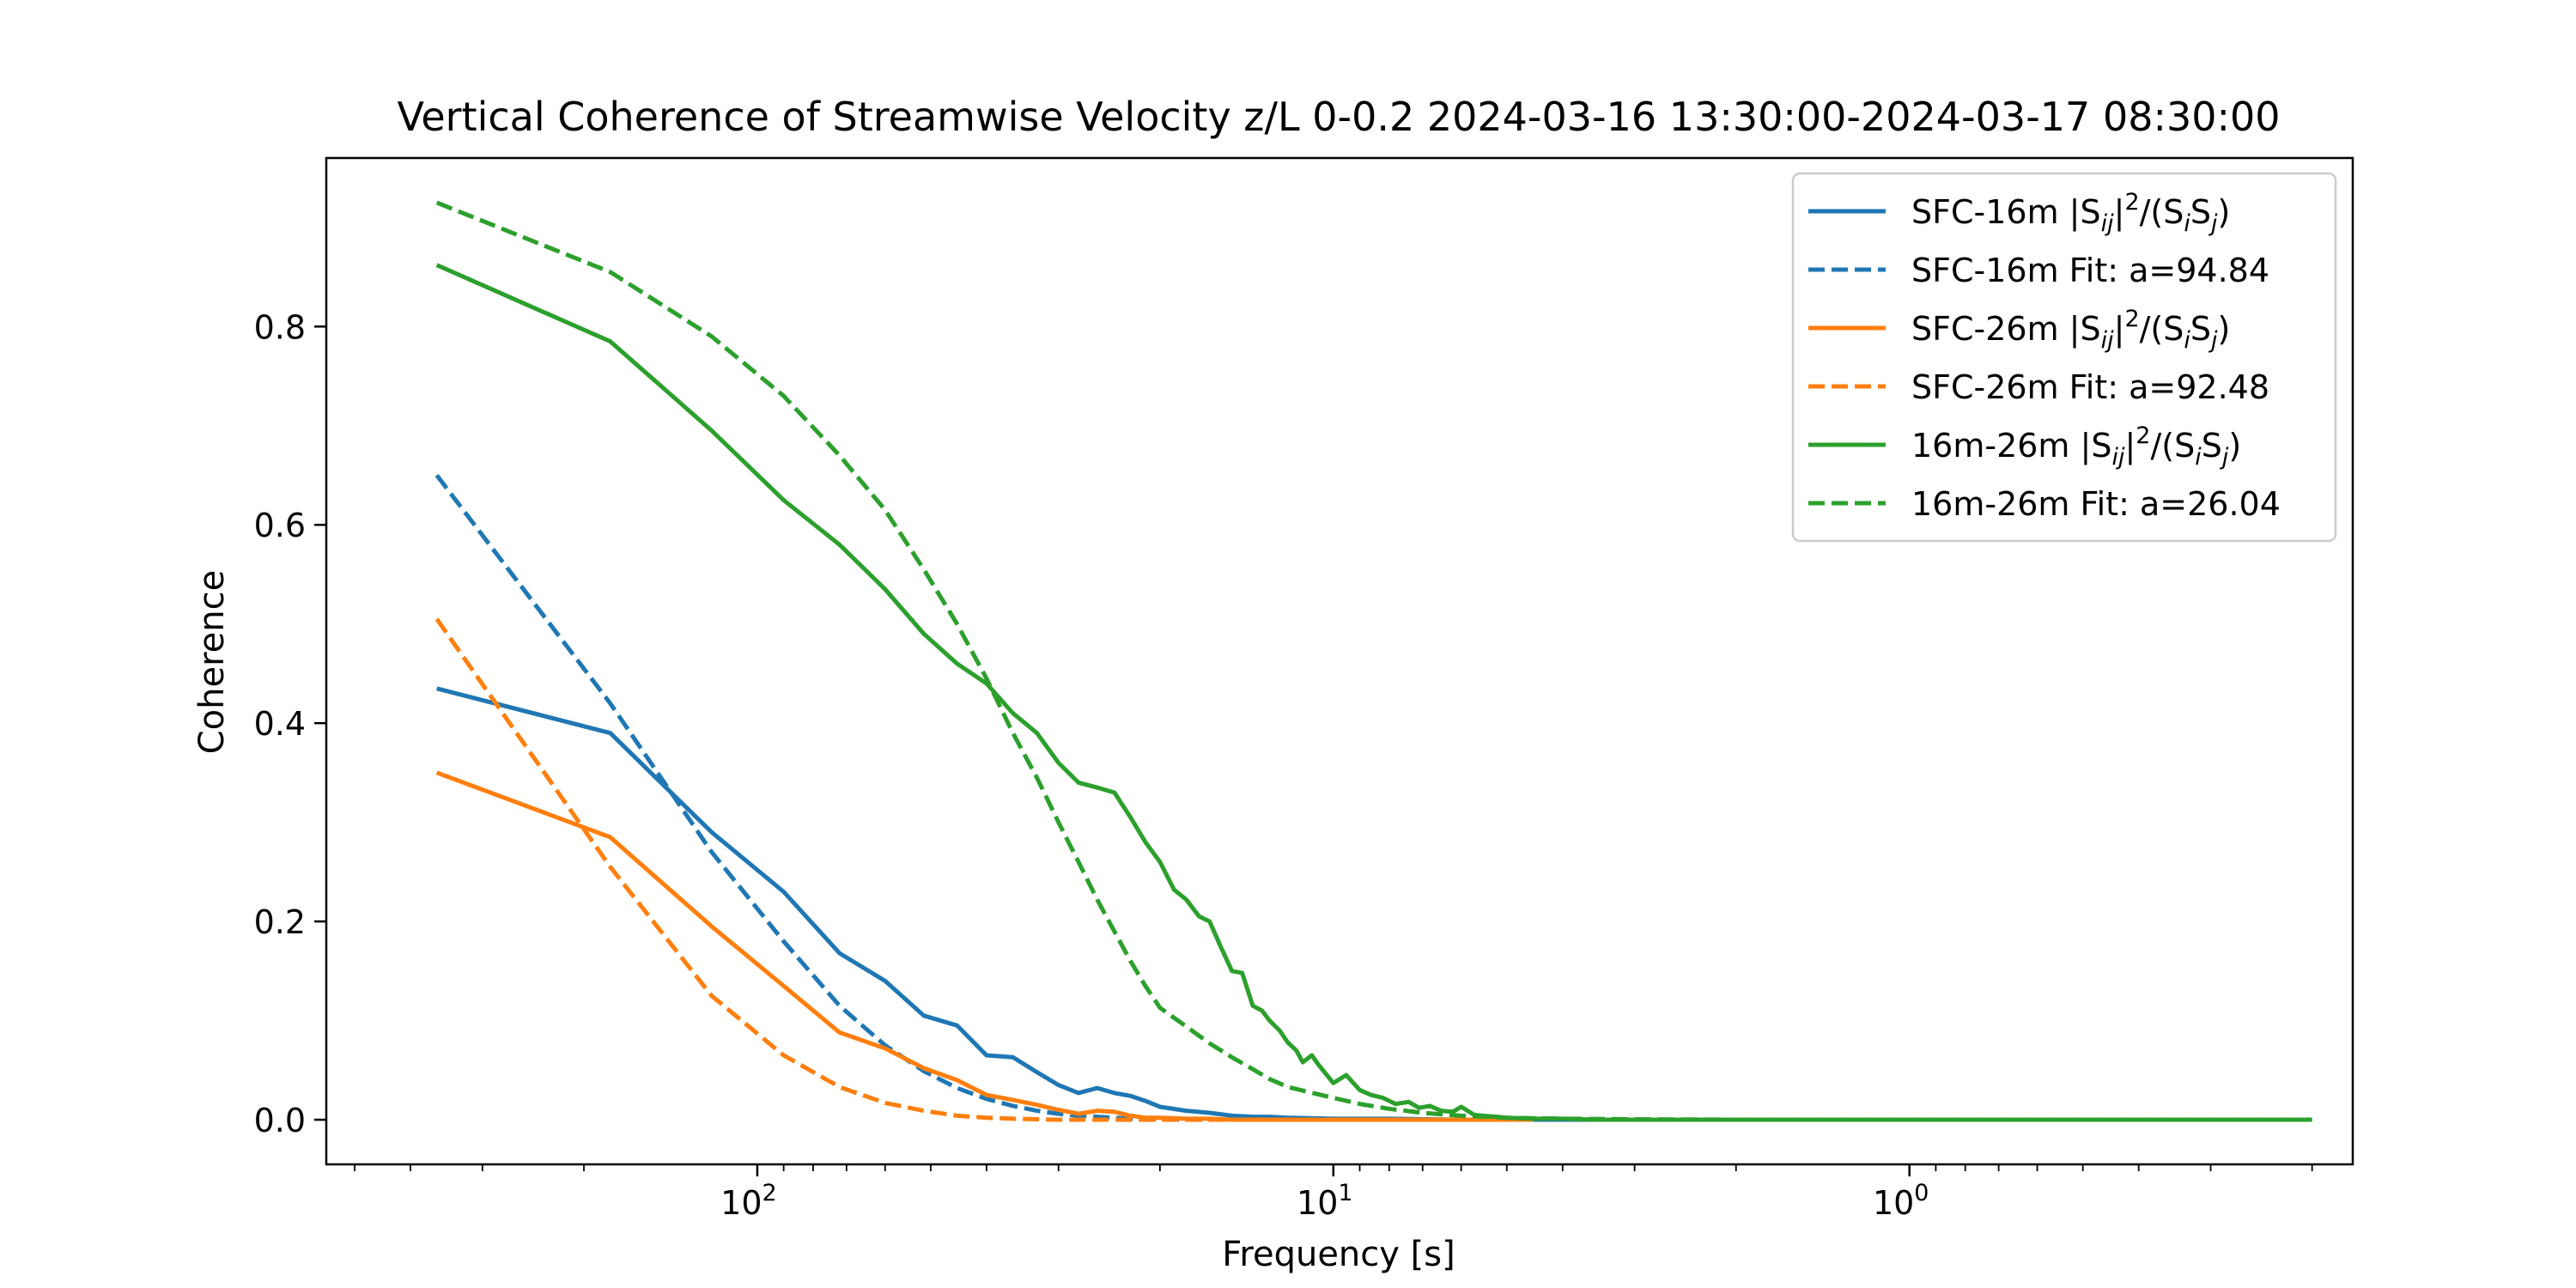  What do you see at coordinates (748, 1201) in the screenshot?
I see `x-tick-label-0: 10²` at bounding box center [748, 1201].